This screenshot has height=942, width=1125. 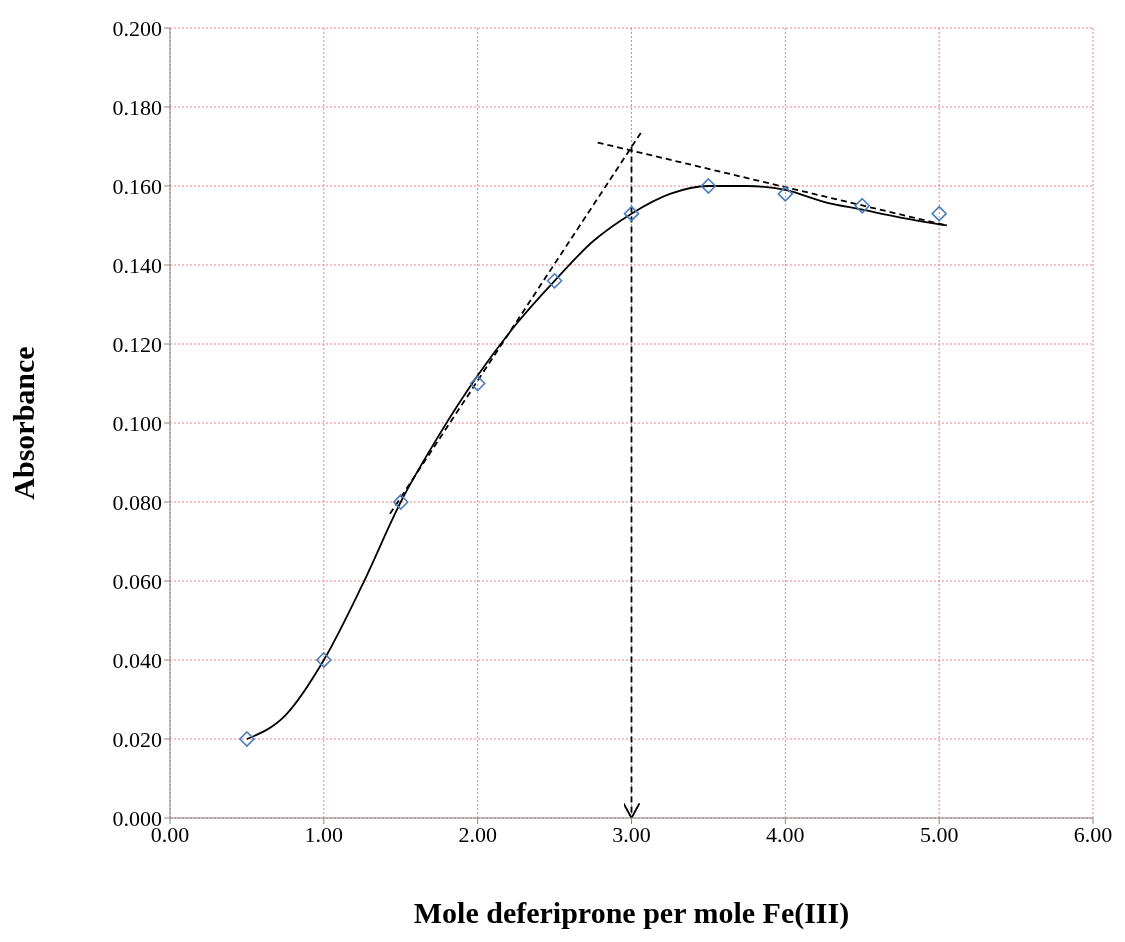 What do you see at coordinates (137, 28) in the screenshot?
I see `y-tick-label: 0.200` at bounding box center [137, 28].